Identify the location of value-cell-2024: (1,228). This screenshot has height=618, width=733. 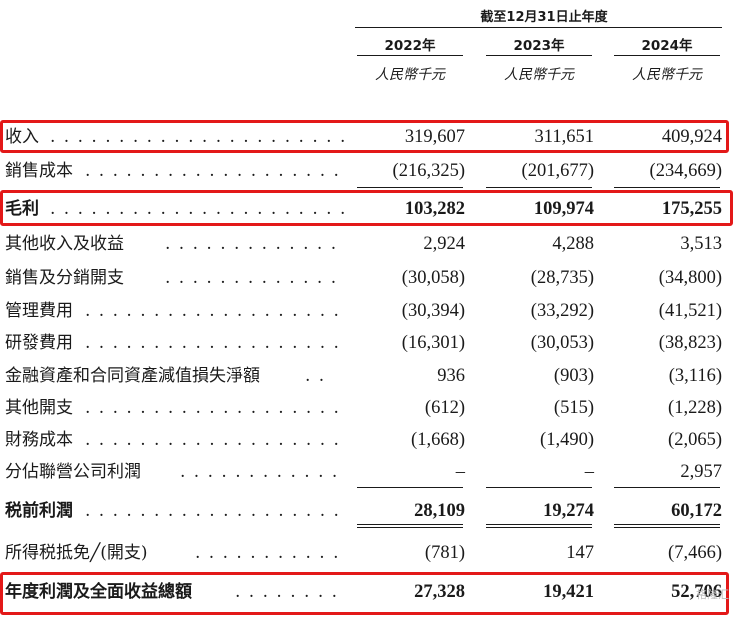
(695, 408).